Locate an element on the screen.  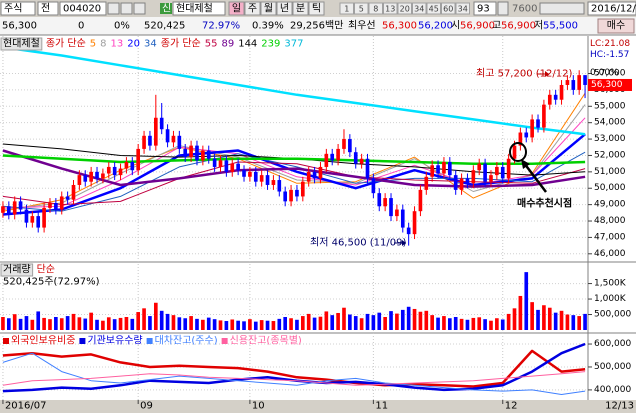
x-axis-bg is located at coordinates (318, 406).